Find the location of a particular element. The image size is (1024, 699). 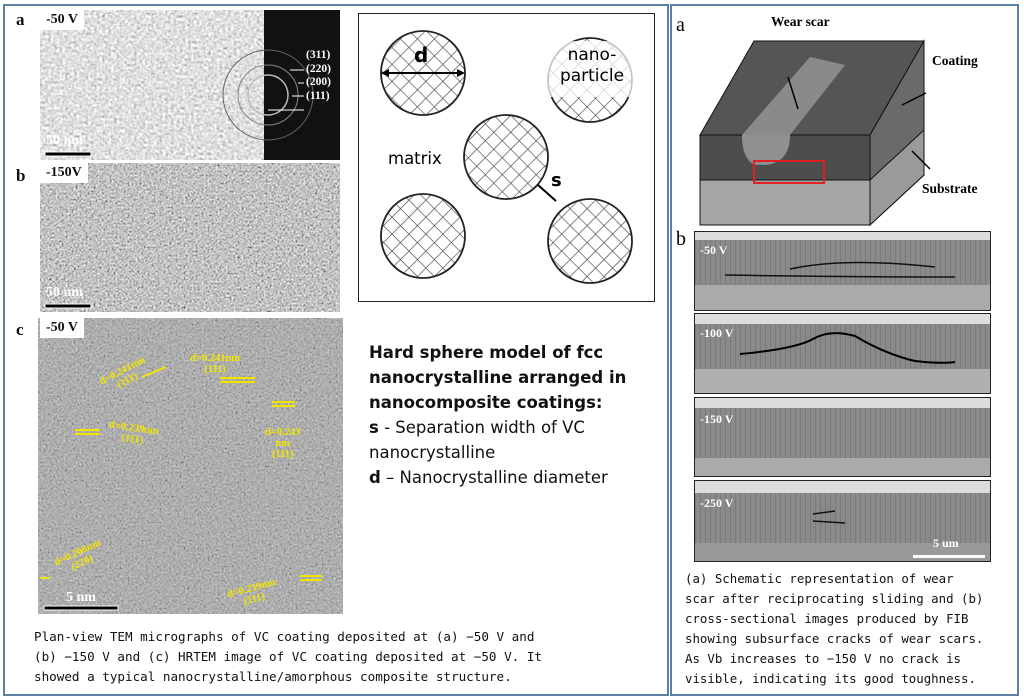

lattice-annotation: d=0.243 nm (111) is located at coordinates (283, 443).